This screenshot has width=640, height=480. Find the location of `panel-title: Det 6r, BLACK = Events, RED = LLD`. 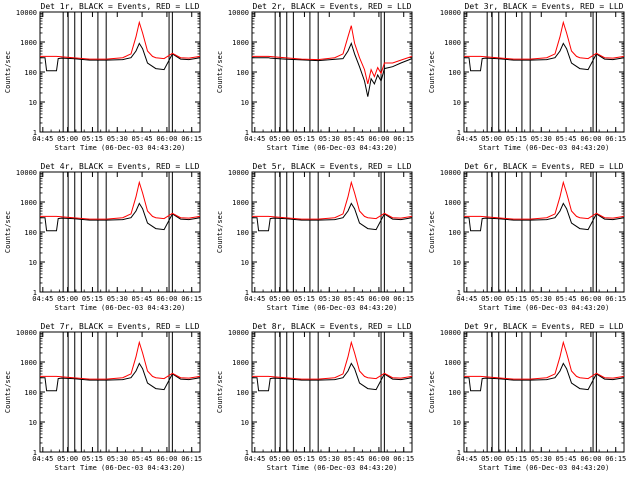

panel-title: Det 6r, BLACK = Events, RED = LLD is located at coordinates (544, 166).